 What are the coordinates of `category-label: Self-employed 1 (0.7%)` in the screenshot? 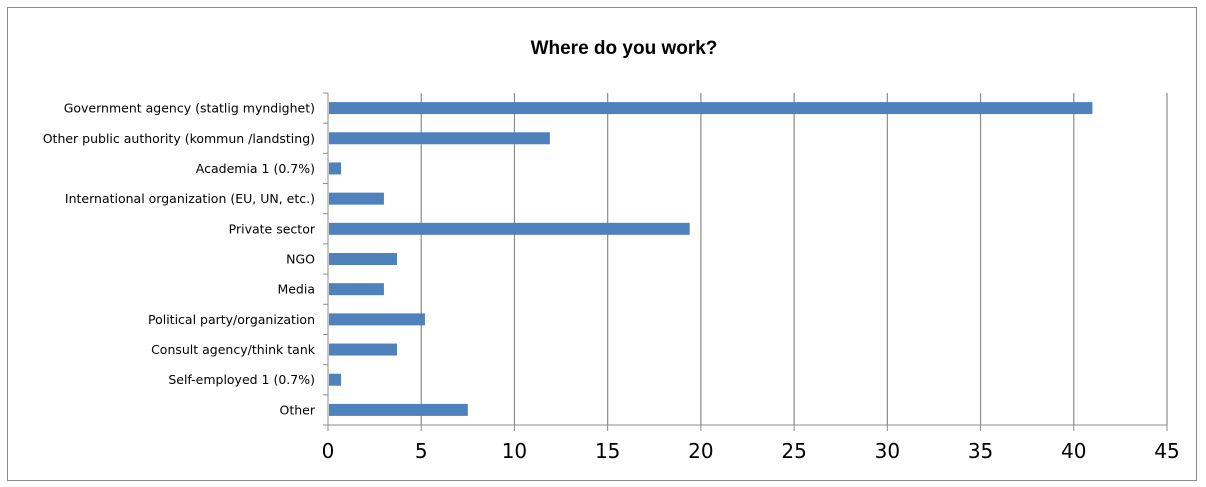 It's located at (241, 379).